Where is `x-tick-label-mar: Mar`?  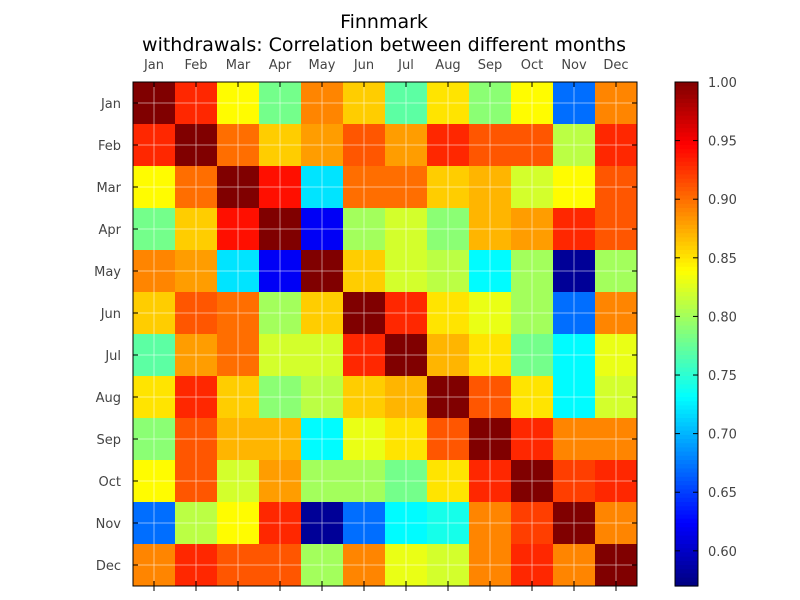 x-tick-label-mar: Mar is located at coordinates (238, 65).